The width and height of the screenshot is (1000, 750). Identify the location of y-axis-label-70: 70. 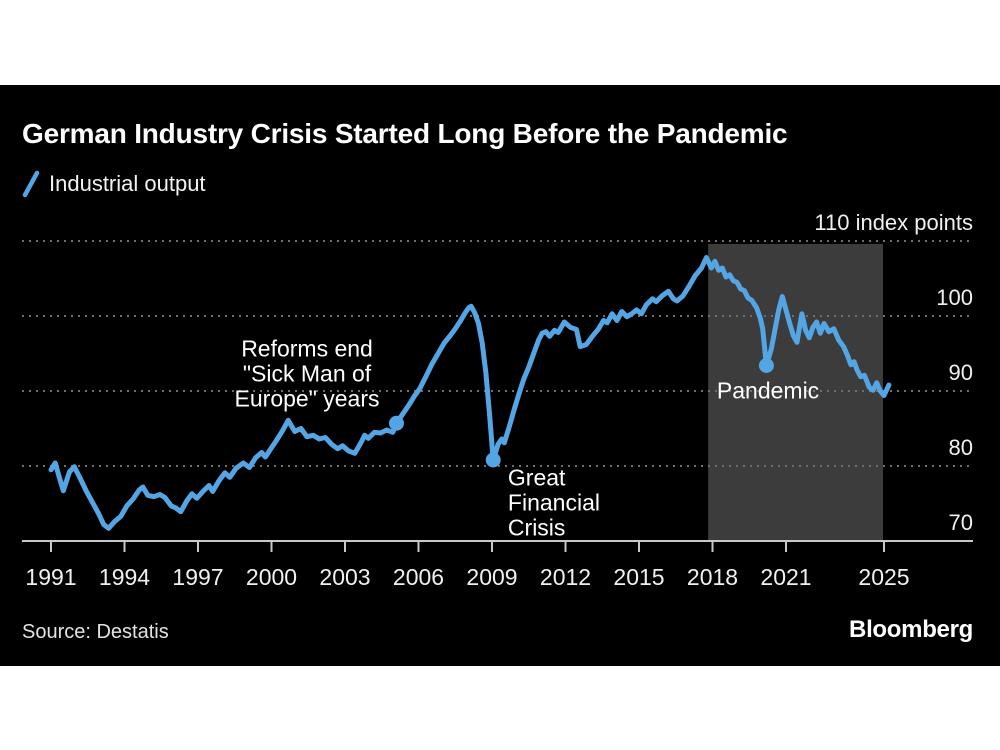
(961, 522).